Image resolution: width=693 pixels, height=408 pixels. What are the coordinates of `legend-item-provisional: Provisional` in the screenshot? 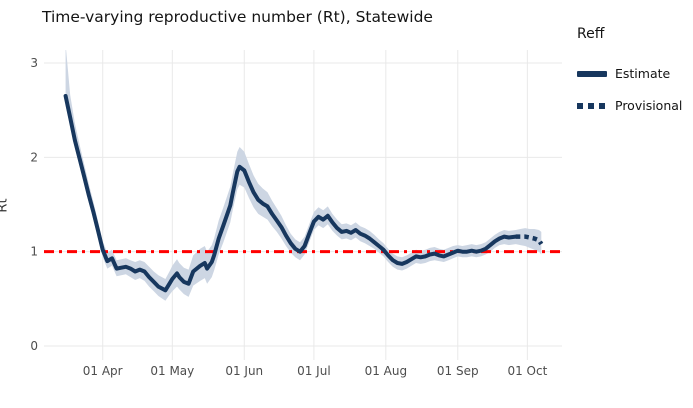 It's located at (633, 105).